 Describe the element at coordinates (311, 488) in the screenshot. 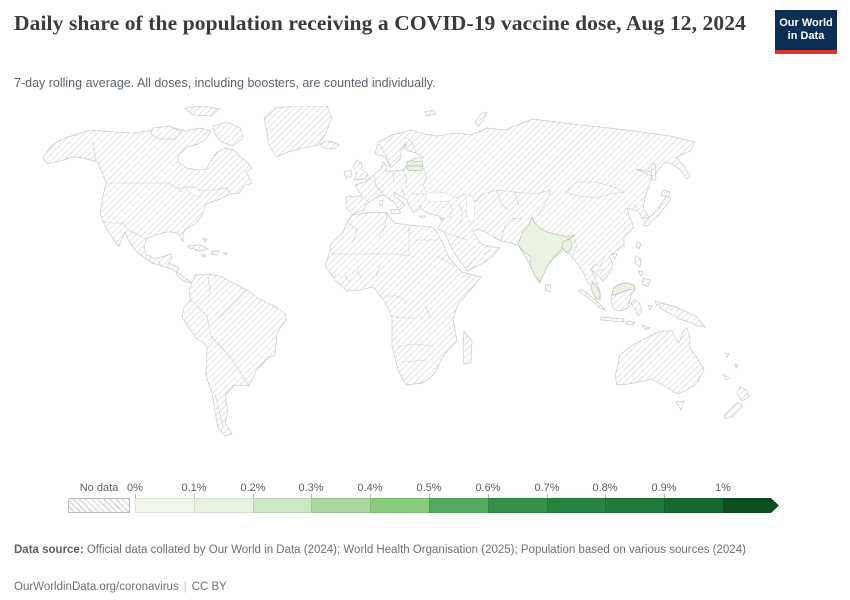

I see `legend-tick-3: 0.3%` at that location.